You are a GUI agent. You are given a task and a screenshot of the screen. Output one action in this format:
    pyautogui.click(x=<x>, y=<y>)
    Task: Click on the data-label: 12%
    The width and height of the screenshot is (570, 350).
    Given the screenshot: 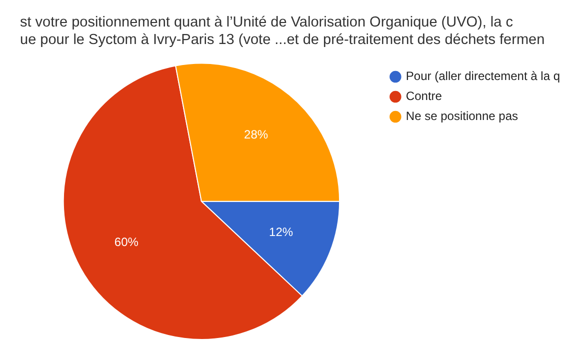 What is the action you would take?
    pyautogui.click(x=281, y=232)
    